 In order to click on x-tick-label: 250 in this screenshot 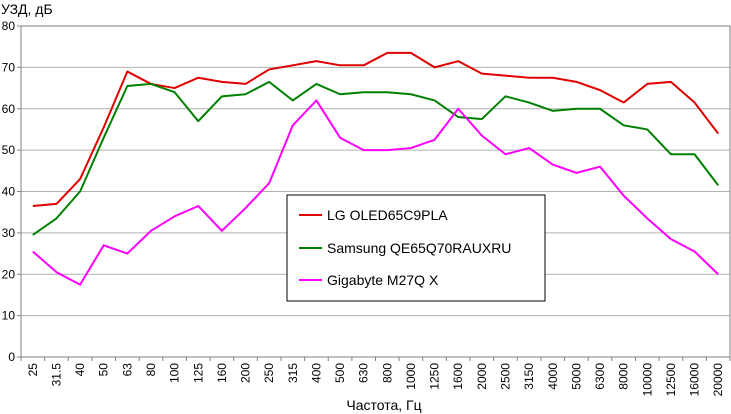, I will do `click(269, 373)`.